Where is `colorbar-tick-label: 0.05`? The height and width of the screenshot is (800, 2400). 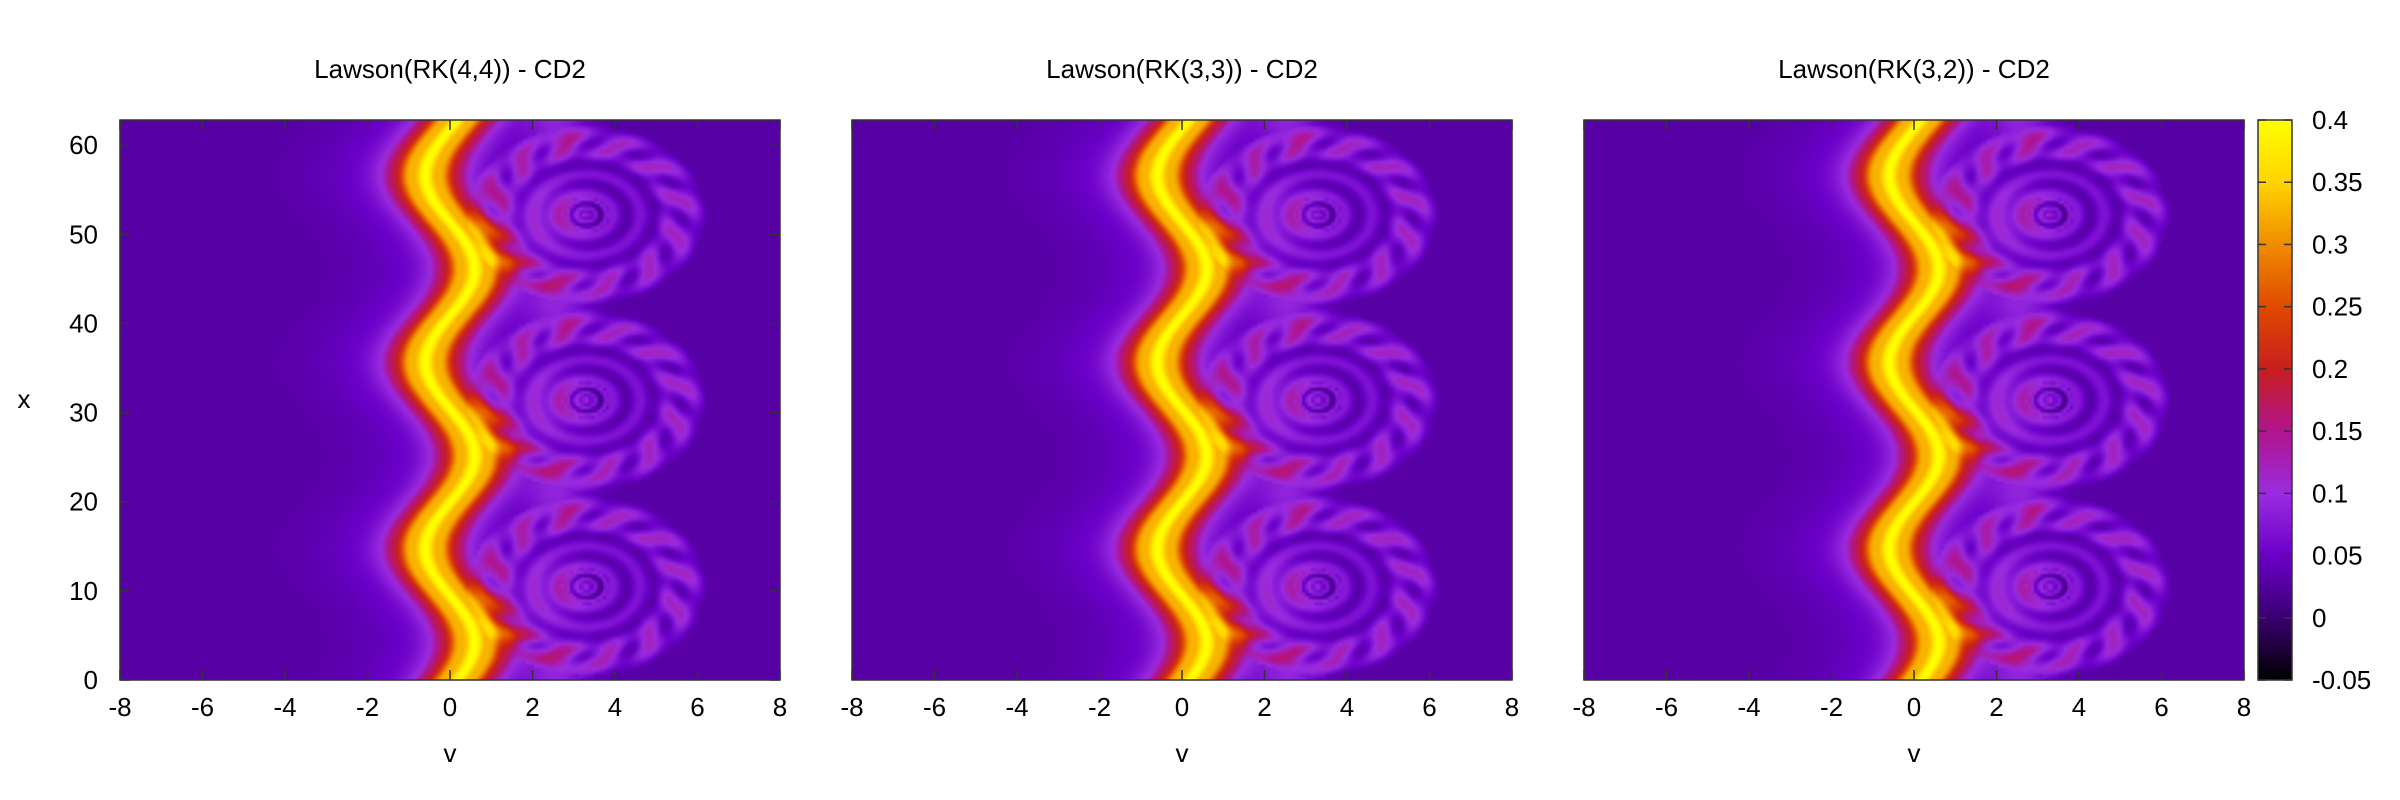 colorbar-tick-label: 0.05 is located at coordinates (2337, 556).